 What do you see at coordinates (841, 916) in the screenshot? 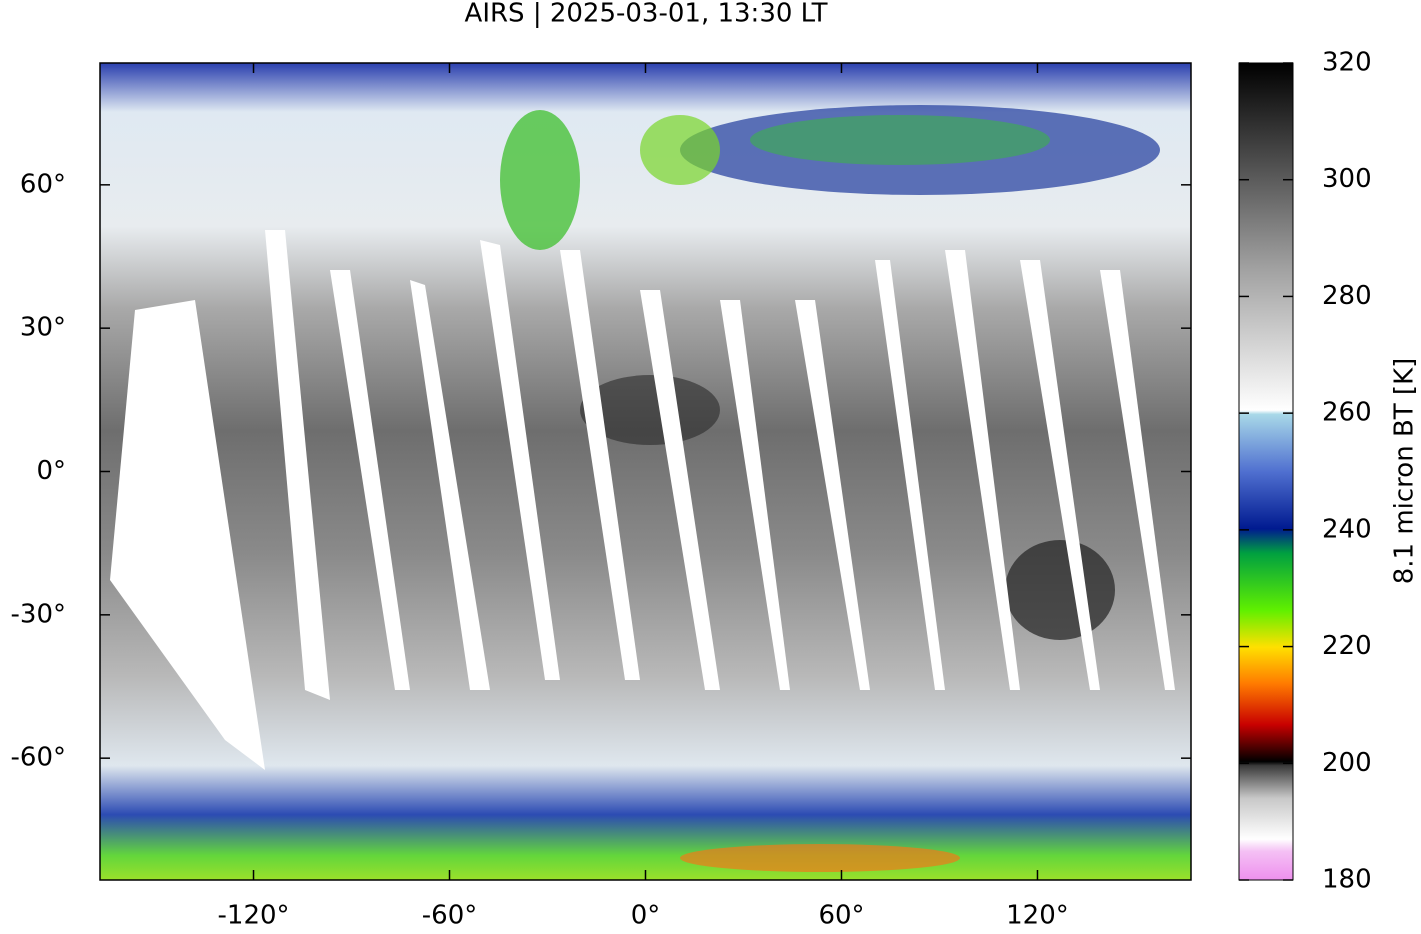
I see `x-tick-label: 60°` at bounding box center [841, 916].